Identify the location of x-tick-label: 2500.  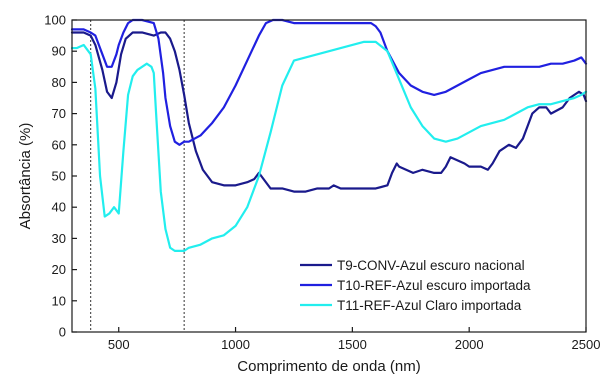
(586, 344).